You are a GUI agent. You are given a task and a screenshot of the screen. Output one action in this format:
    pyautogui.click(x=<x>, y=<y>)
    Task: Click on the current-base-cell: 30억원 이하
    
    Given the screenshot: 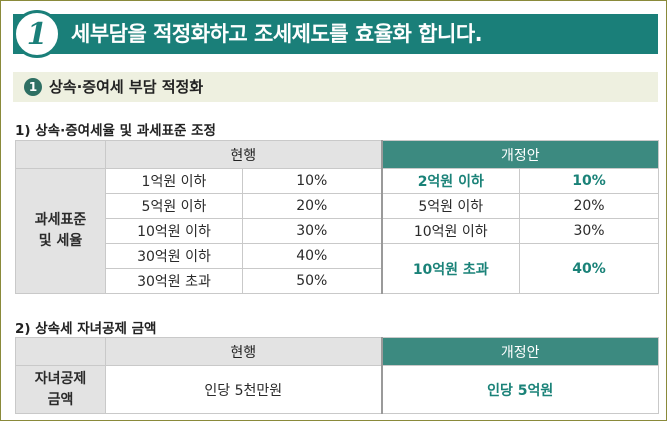 What is the action you would take?
    pyautogui.click(x=174, y=256)
    